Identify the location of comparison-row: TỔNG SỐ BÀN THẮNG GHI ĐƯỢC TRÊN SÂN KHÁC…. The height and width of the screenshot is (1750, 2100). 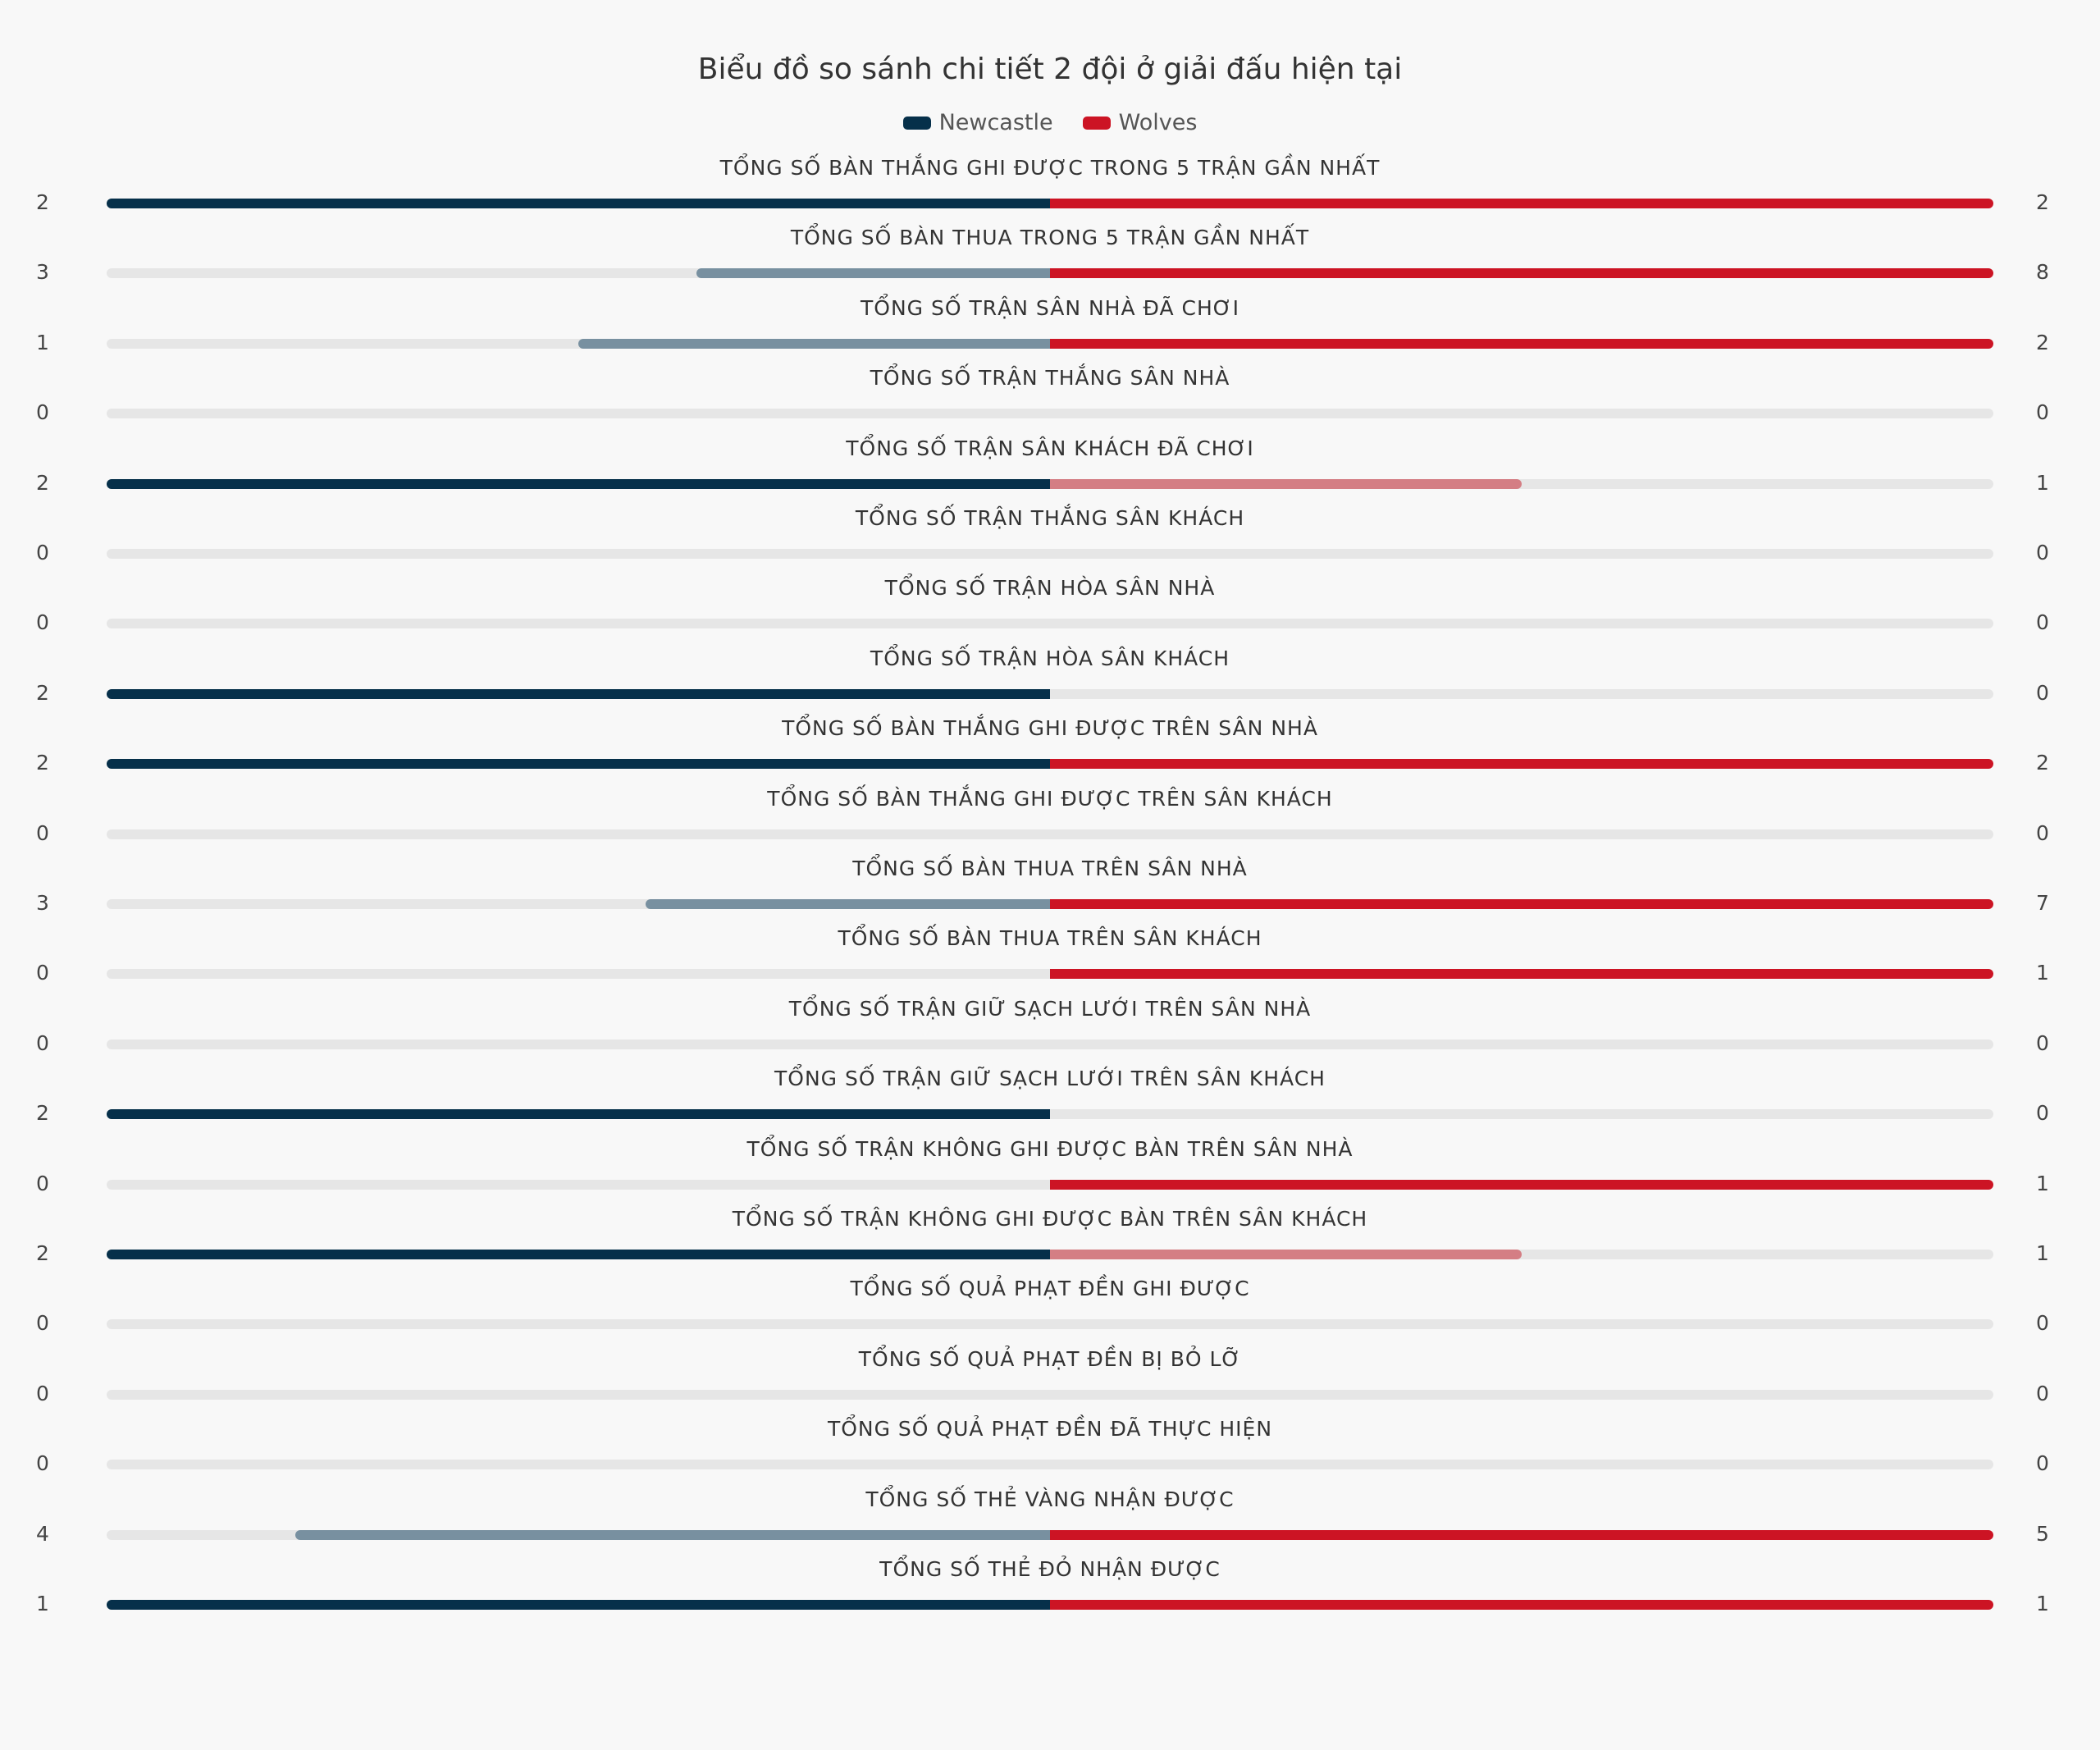
(1050, 822).